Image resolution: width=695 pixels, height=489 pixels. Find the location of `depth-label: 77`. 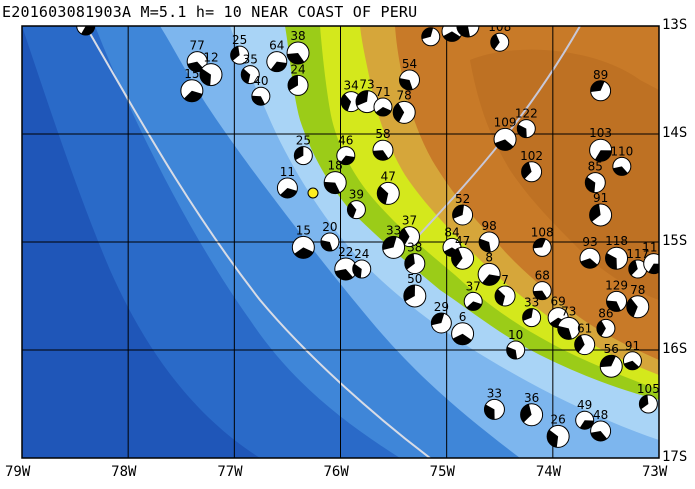

depth-label: 77 is located at coordinates (197, 46).